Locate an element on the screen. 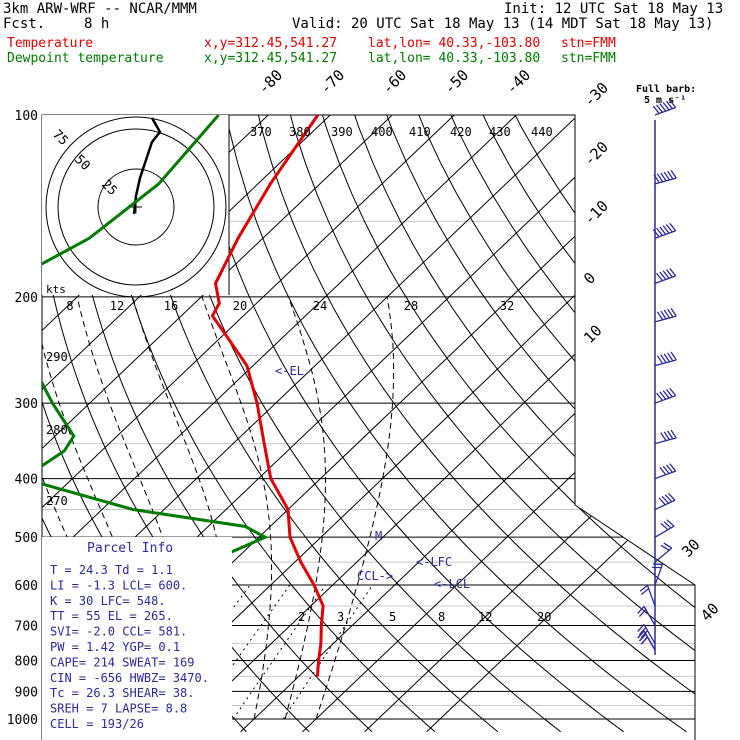 The width and height of the screenshot is (740, 740). legend-dewpoint-xy: x,y=312.45,541.27 is located at coordinates (271, 58).